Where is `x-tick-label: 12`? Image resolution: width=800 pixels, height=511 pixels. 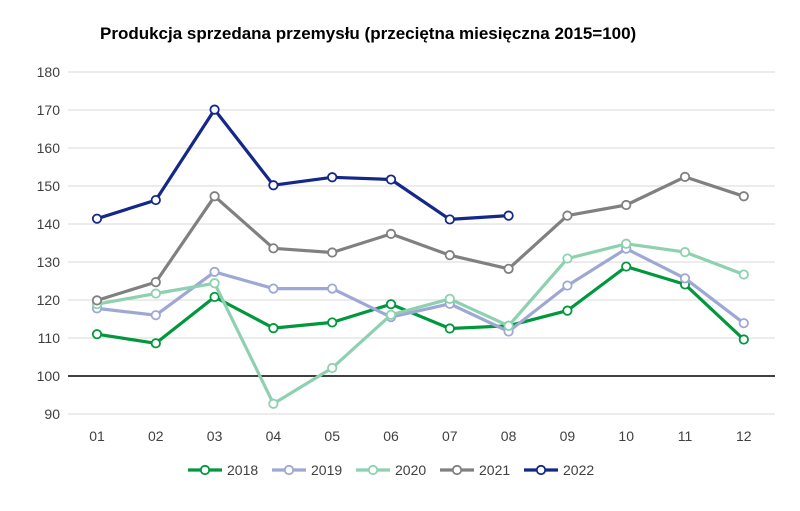 x-tick-label: 12 is located at coordinates (744, 436).